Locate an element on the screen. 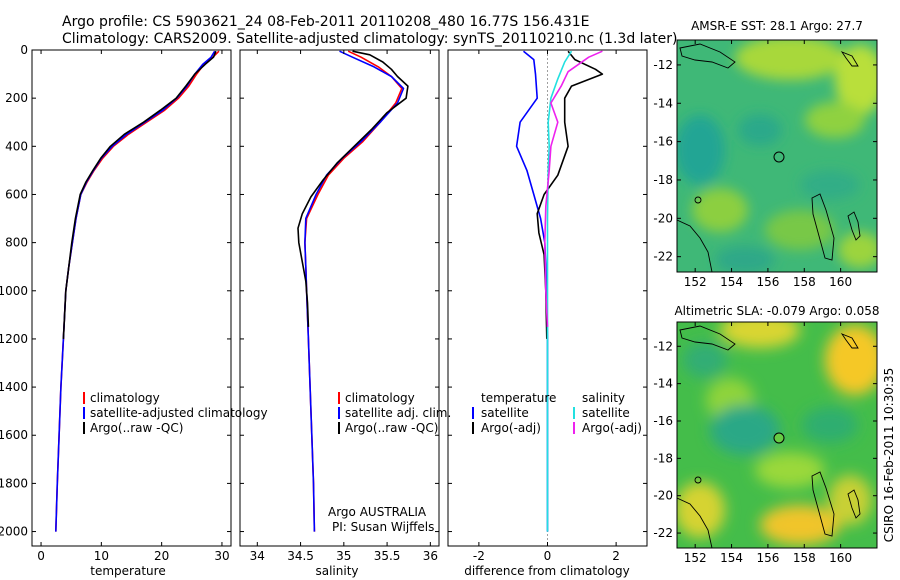  x-tick-label: 35.5 is located at coordinates (387, 556).